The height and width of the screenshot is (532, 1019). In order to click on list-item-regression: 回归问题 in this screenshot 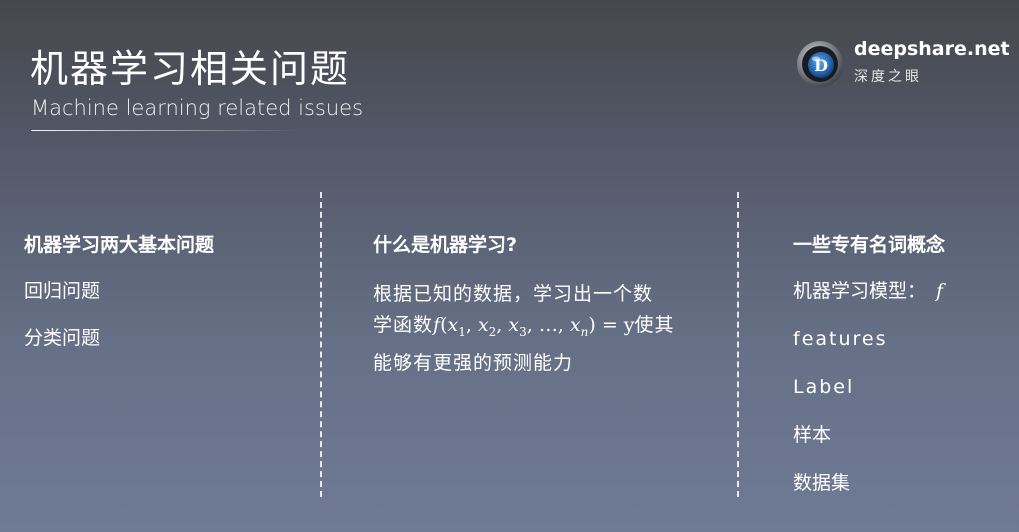, I will do `click(62, 291)`.